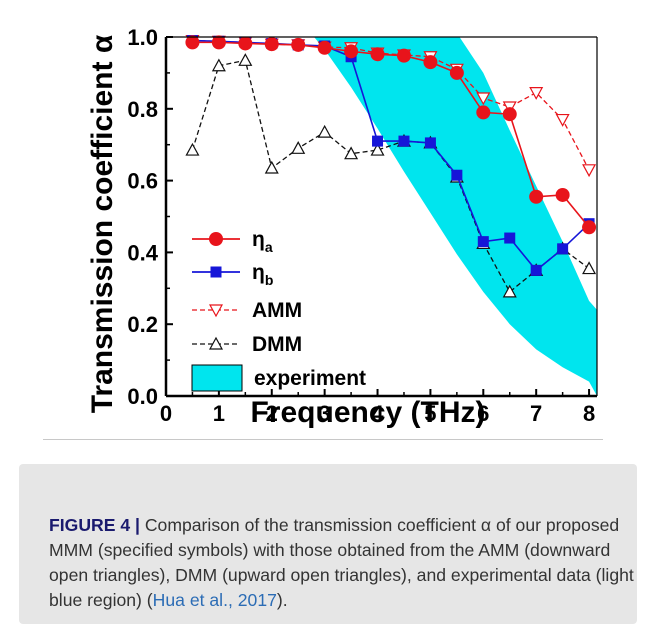 Image resolution: width=672 pixels, height=629 pixels. Describe the element at coordinates (563, 249) in the screenshot. I see `marker-ηb-14` at that location.